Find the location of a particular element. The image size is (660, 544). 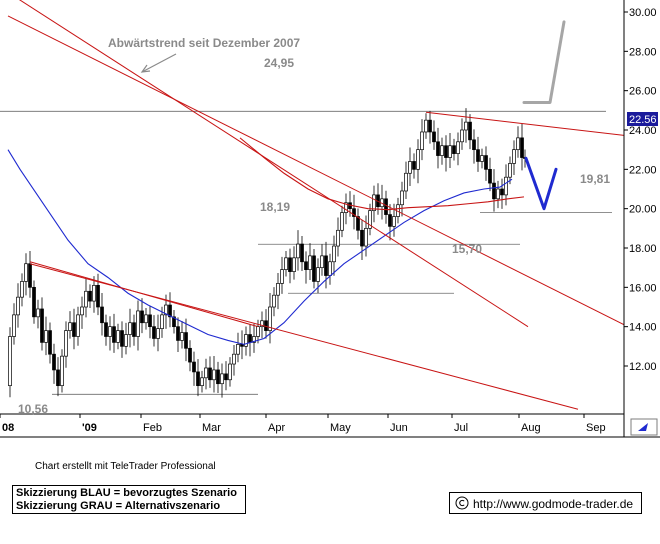

last-price-label: 22.56 is located at coordinates (643, 120).